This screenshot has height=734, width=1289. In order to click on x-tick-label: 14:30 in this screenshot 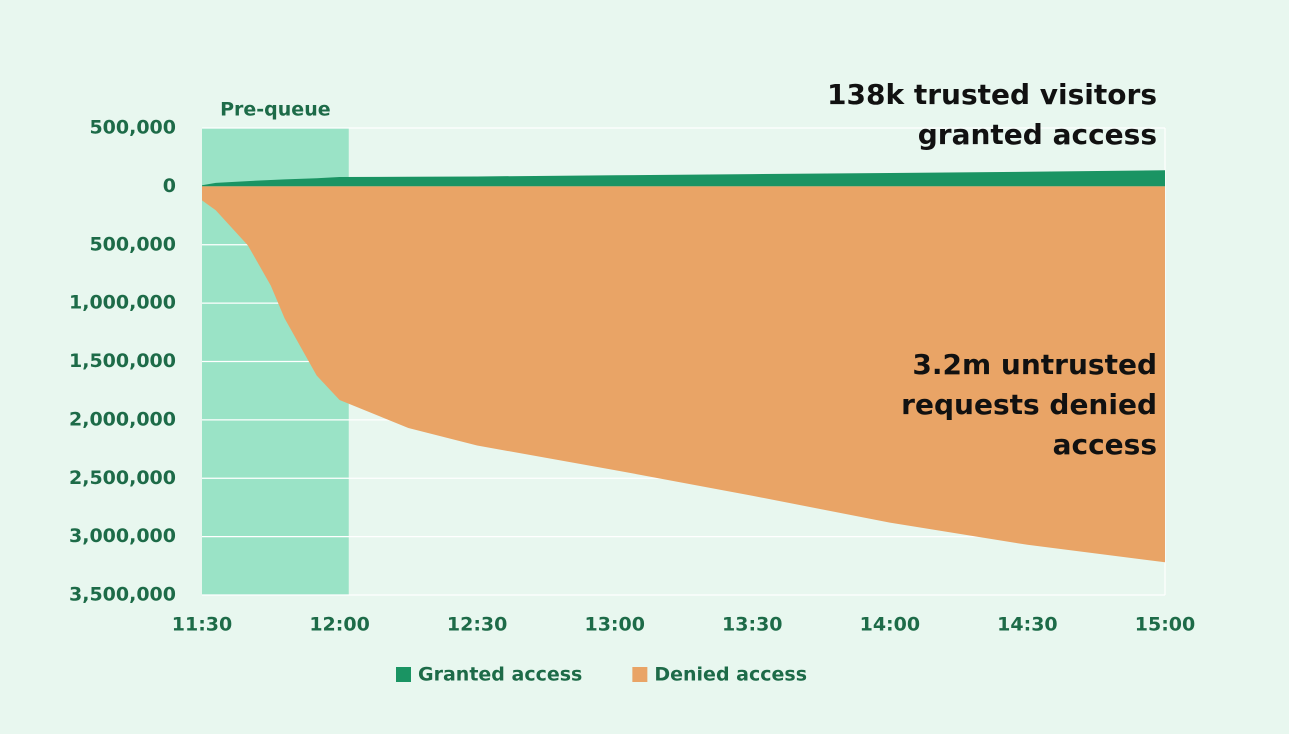, I will do `click(1027, 625)`.